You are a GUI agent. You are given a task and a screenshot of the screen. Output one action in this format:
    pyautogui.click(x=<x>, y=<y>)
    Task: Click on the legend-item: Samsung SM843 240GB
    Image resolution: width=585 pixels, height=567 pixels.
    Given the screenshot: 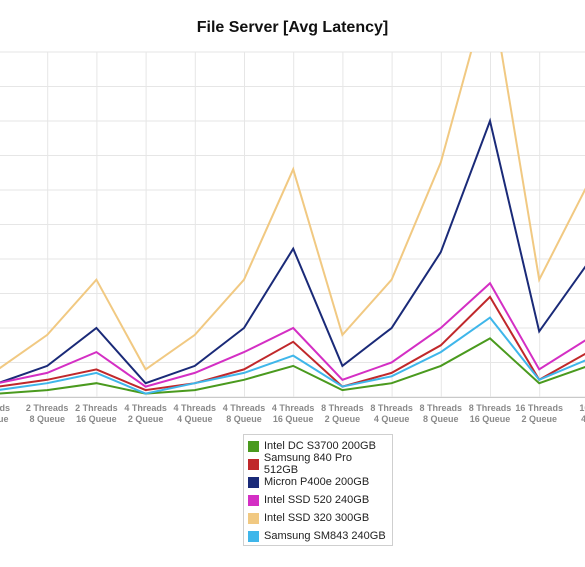 What is the action you would take?
    pyautogui.click(x=318, y=536)
    